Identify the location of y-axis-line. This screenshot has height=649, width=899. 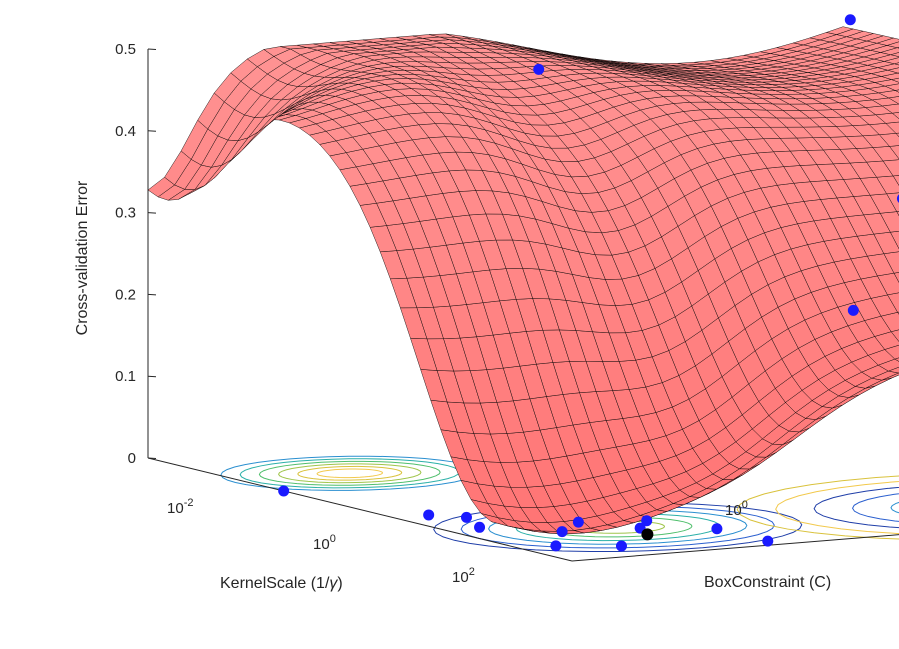
(735, 548).